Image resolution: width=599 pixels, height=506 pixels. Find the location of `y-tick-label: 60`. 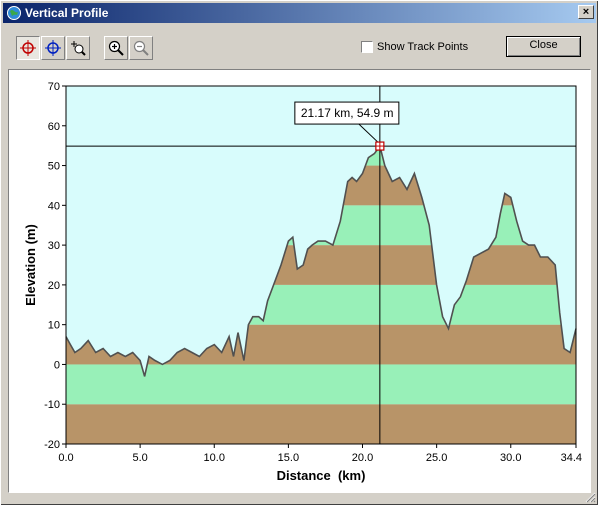

y-tick-label: 60 is located at coordinates (54, 127).